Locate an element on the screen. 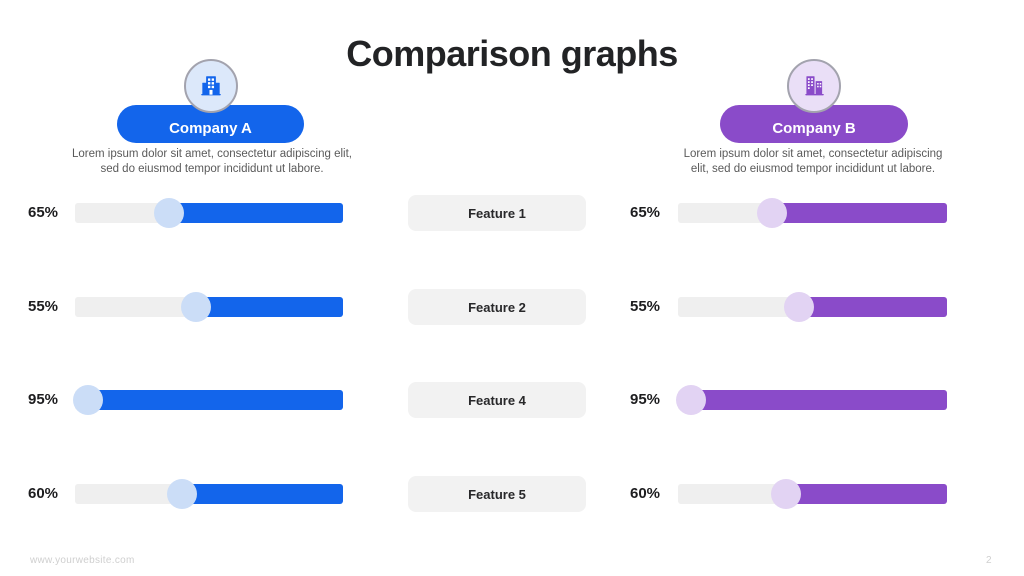  company-a-value-label: 95% is located at coordinates (43, 399).